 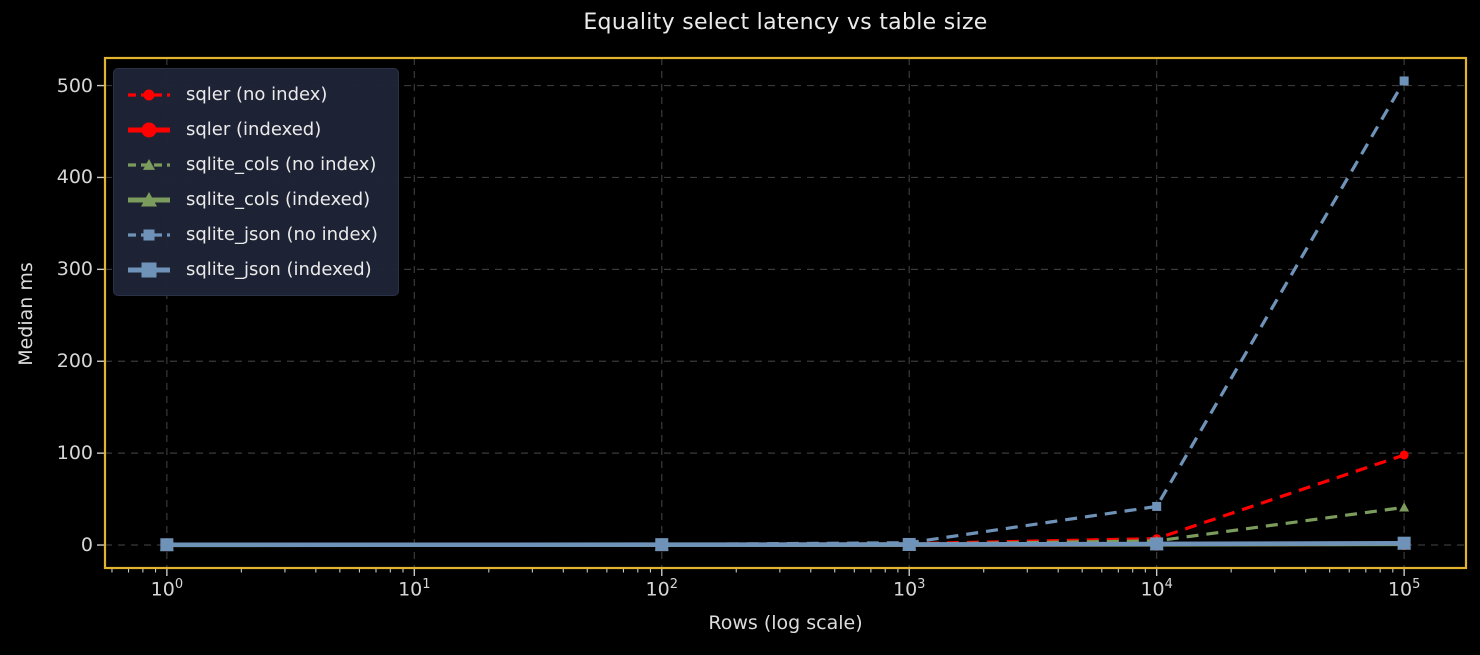 I want to click on legend-row: sqlite_json (no index), so click(x=252, y=234).